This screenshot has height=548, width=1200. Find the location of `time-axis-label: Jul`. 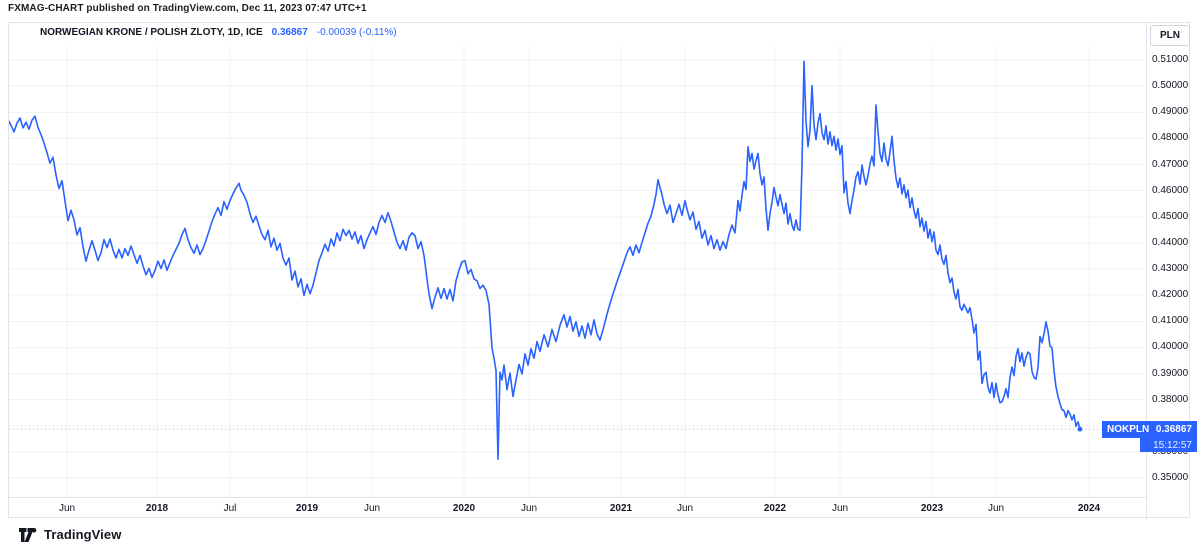

time-axis-label: Jul is located at coordinates (230, 508).